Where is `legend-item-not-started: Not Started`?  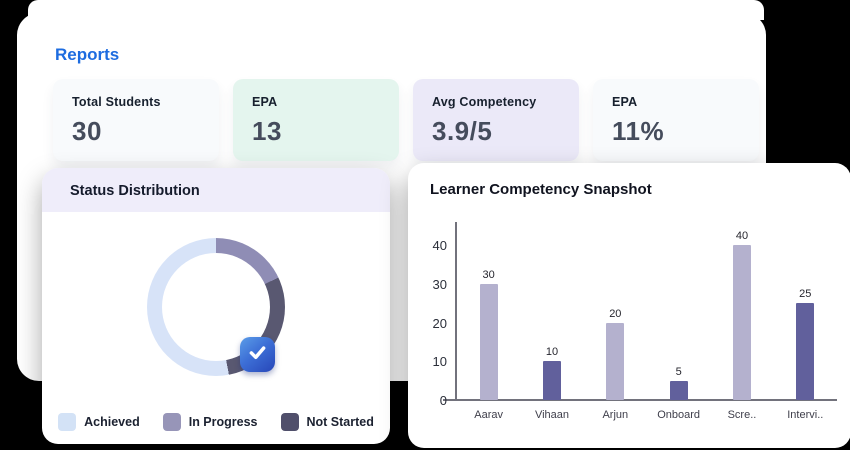
legend-item-not-started: Not Started is located at coordinates (327, 422).